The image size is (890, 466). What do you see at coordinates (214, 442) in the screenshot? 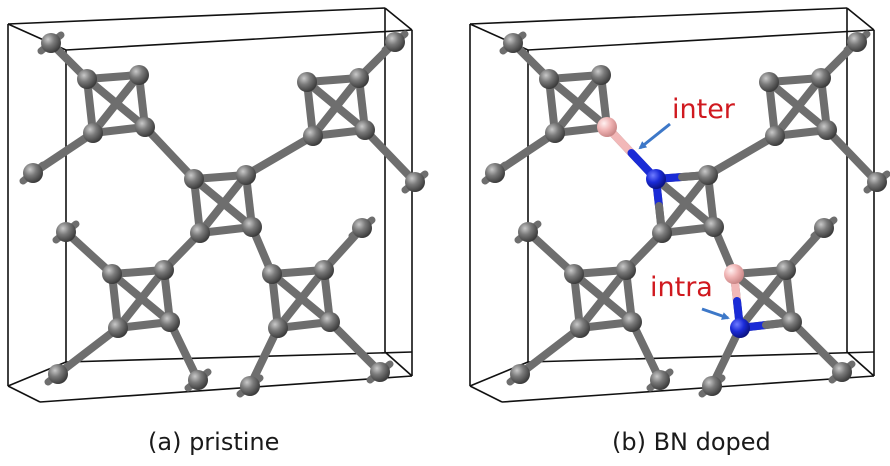
I see `caption-pristine: (a) pristine` at bounding box center [214, 442].